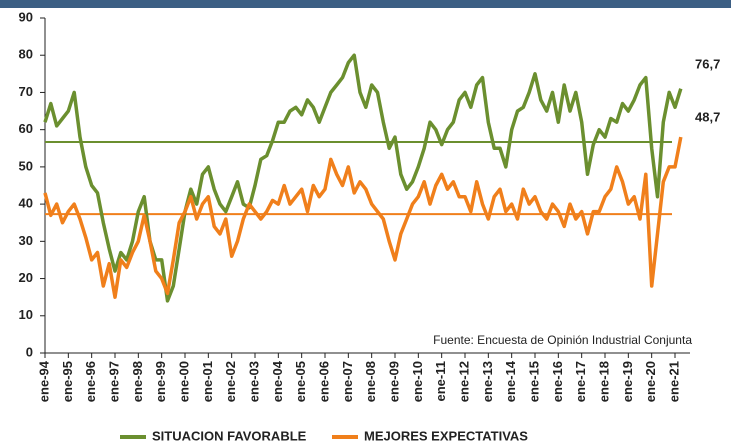  I want to click on x-tick-label: ene-99, so click(160, 381).